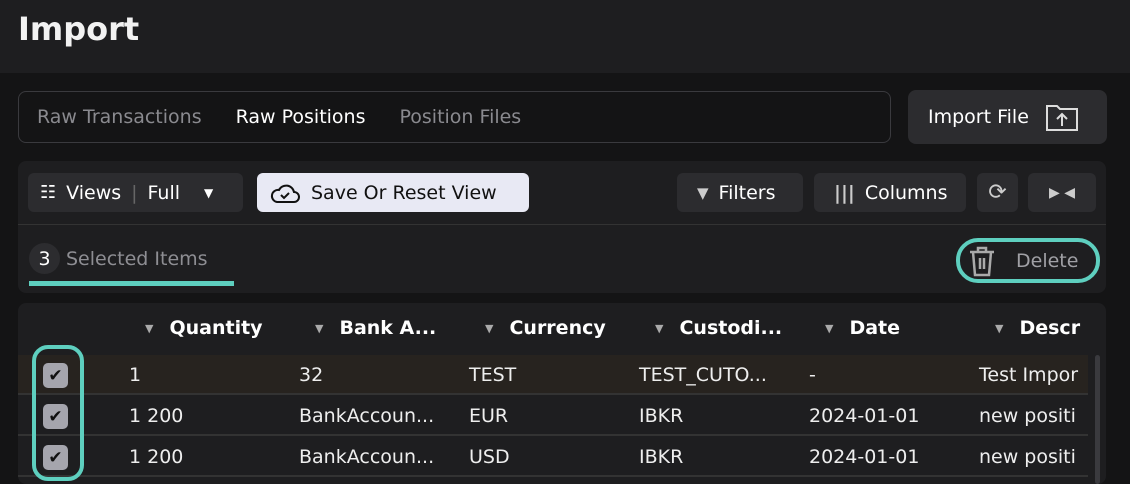 The image size is (1130, 484). Describe the element at coordinates (460, 117) in the screenshot. I see `tab-position-files: Position Files` at that location.